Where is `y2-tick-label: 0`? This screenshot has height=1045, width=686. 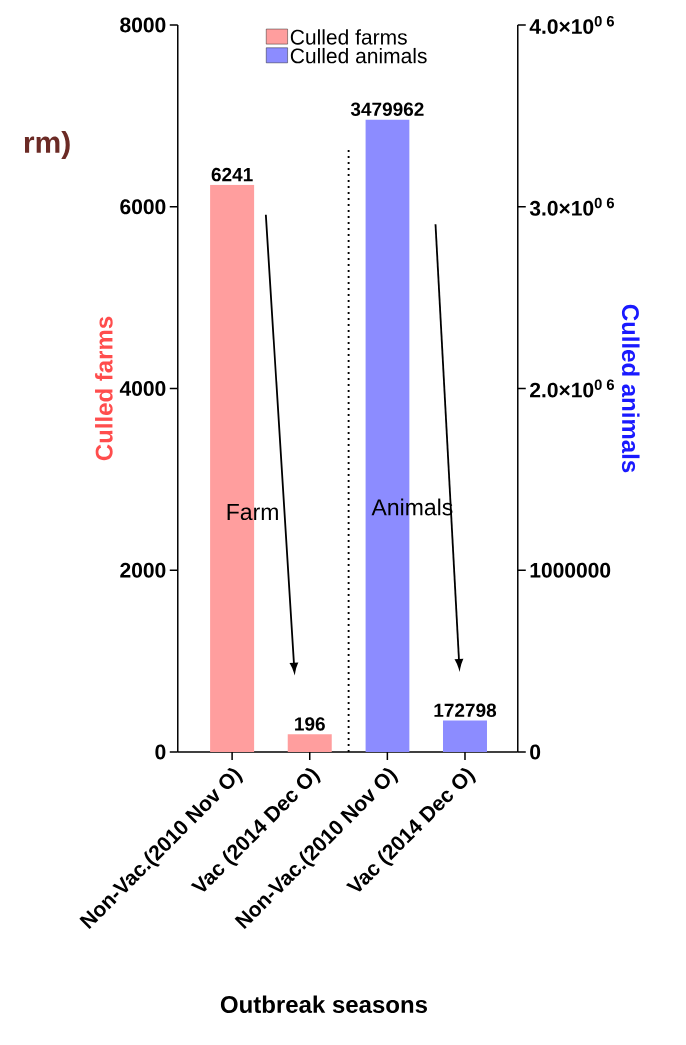 y2-tick-label: 0 is located at coordinates (535, 752).